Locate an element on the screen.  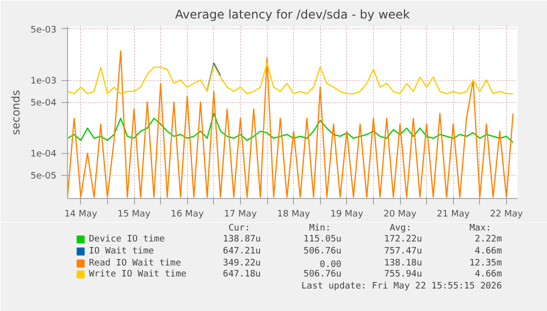
text: Last update: Fri May 22 15:55:15 2026 is located at coordinates (401, 287).